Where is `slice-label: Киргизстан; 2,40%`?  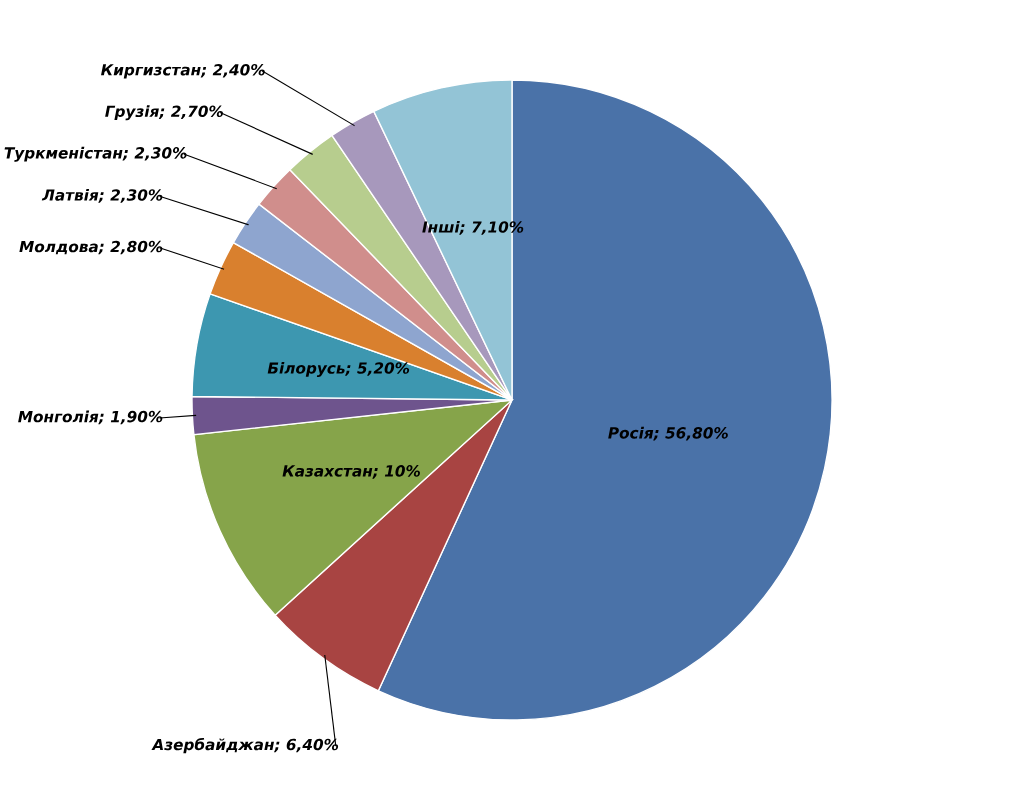 slice-label: Киргизстан; 2,40% is located at coordinates (183, 71).